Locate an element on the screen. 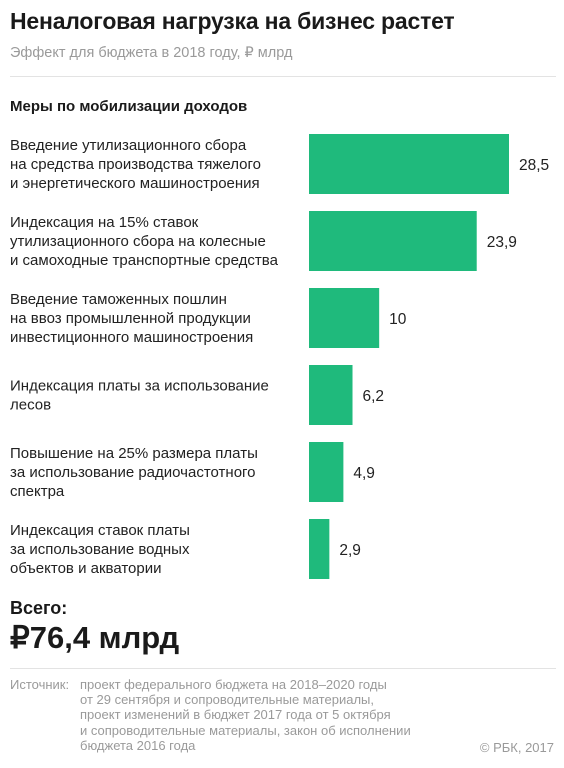 The width and height of the screenshot is (564, 768). category-label: Индексация ставок платы is located at coordinates (100, 530).